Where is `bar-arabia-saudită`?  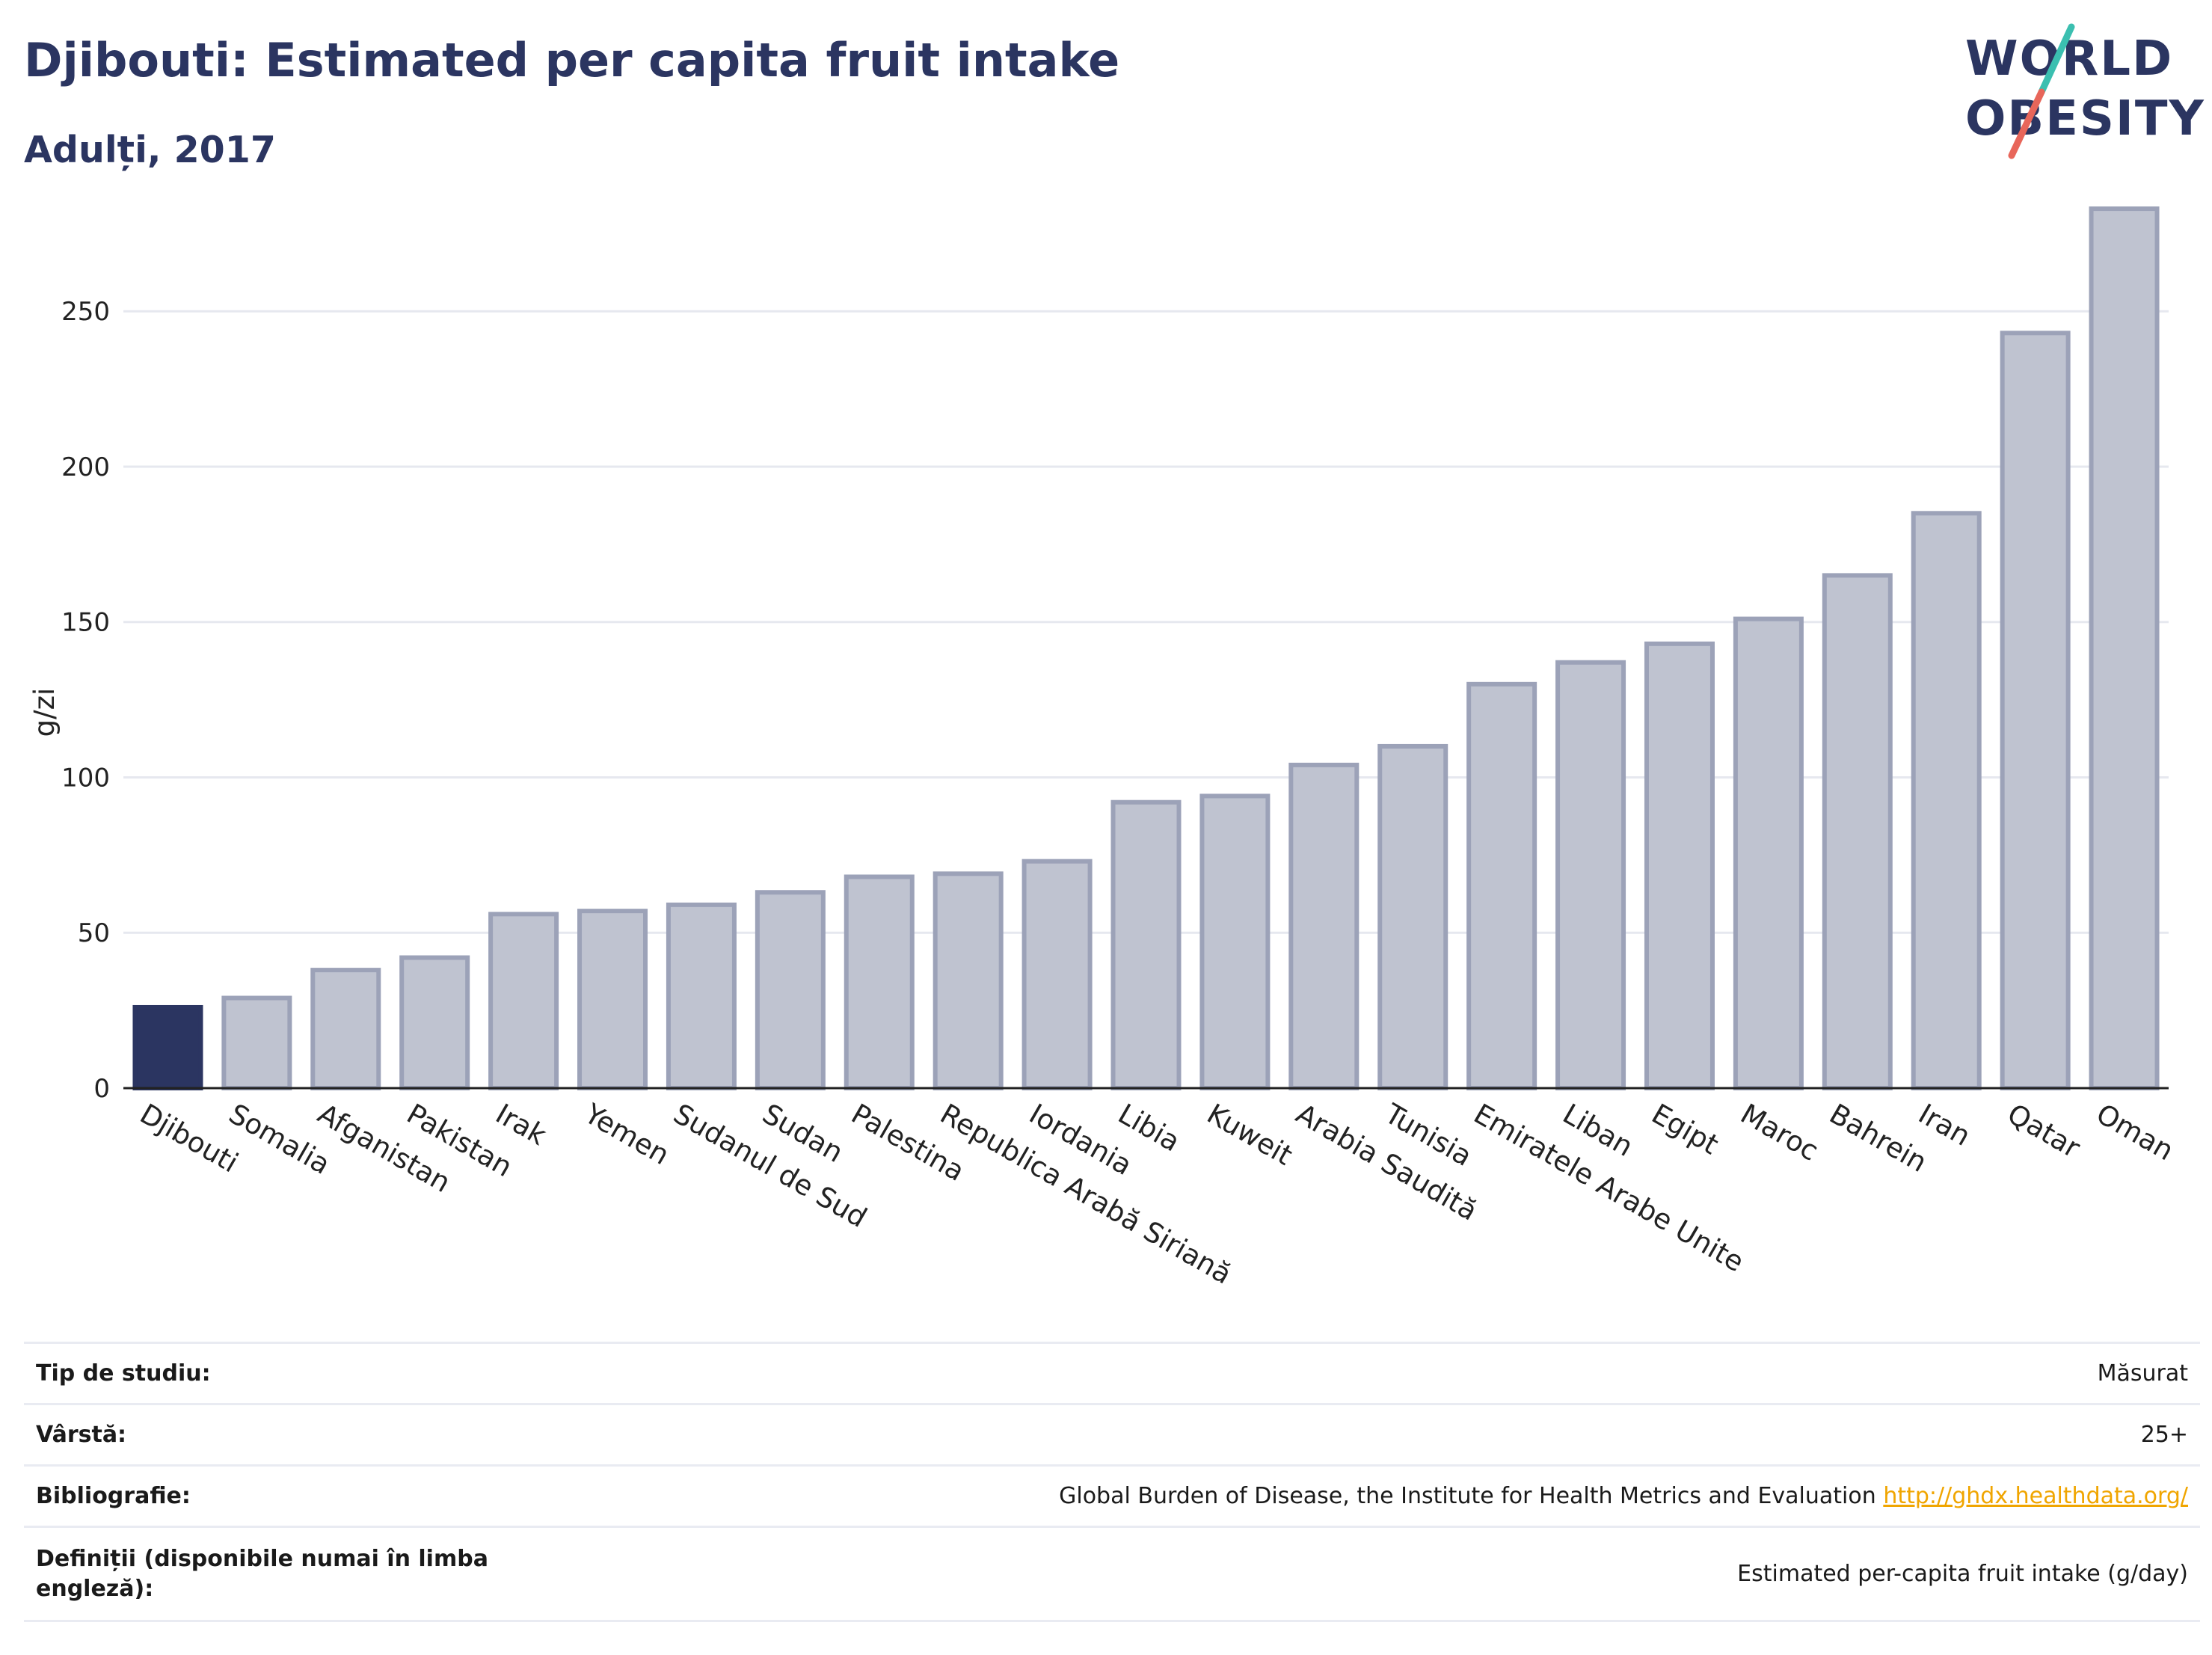 bar-arabia-saudită is located at coordinates (1324, 926).